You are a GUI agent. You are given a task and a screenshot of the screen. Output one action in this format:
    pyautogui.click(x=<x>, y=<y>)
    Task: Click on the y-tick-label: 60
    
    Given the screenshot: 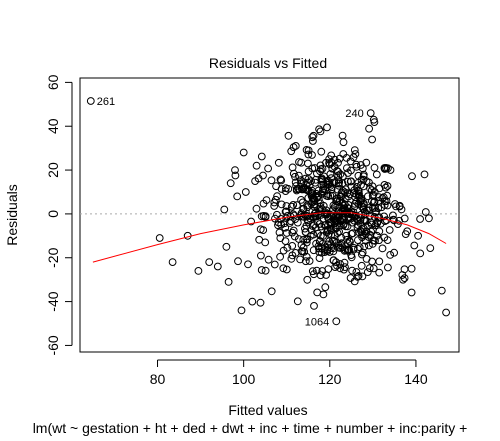 What is the action you would take?
    pyautogui.click(x=53, y=82)
    